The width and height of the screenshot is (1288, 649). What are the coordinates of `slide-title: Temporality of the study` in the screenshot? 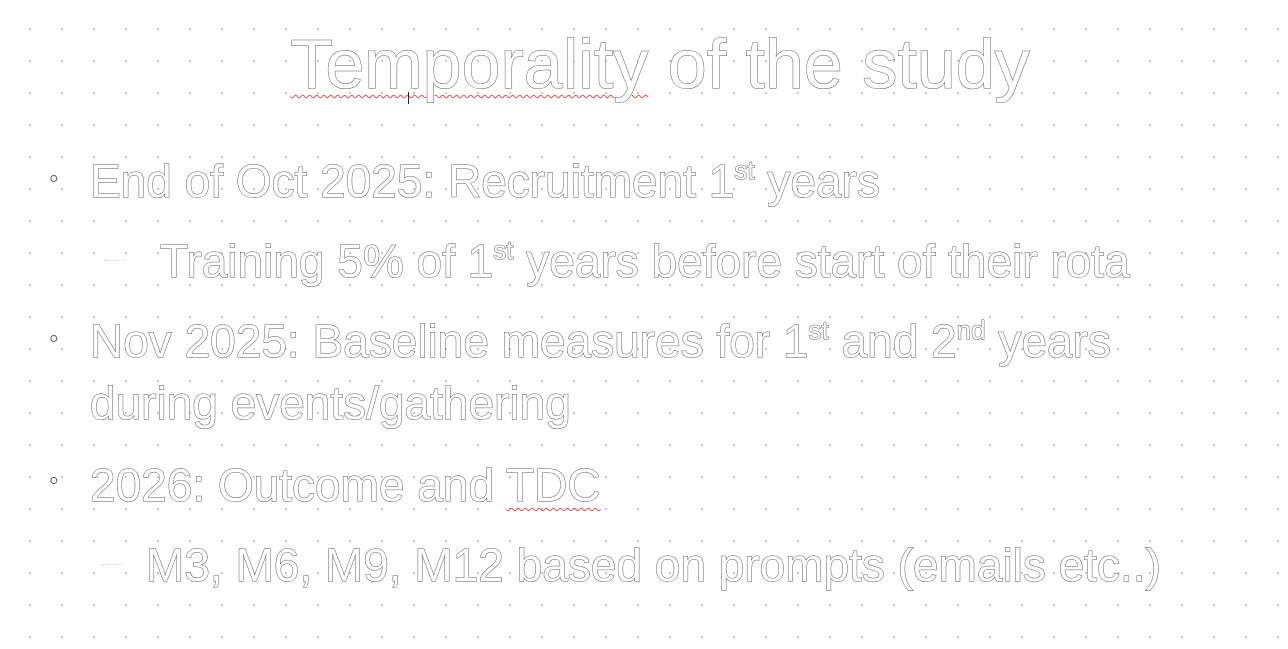 It's located at (644, 64).